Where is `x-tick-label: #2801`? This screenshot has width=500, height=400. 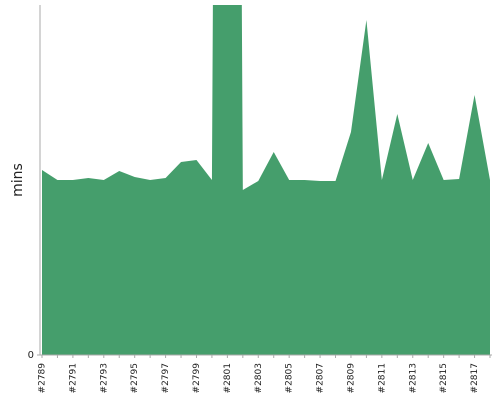
x-tick-label: #2801 is located at coordinates (228, 378).